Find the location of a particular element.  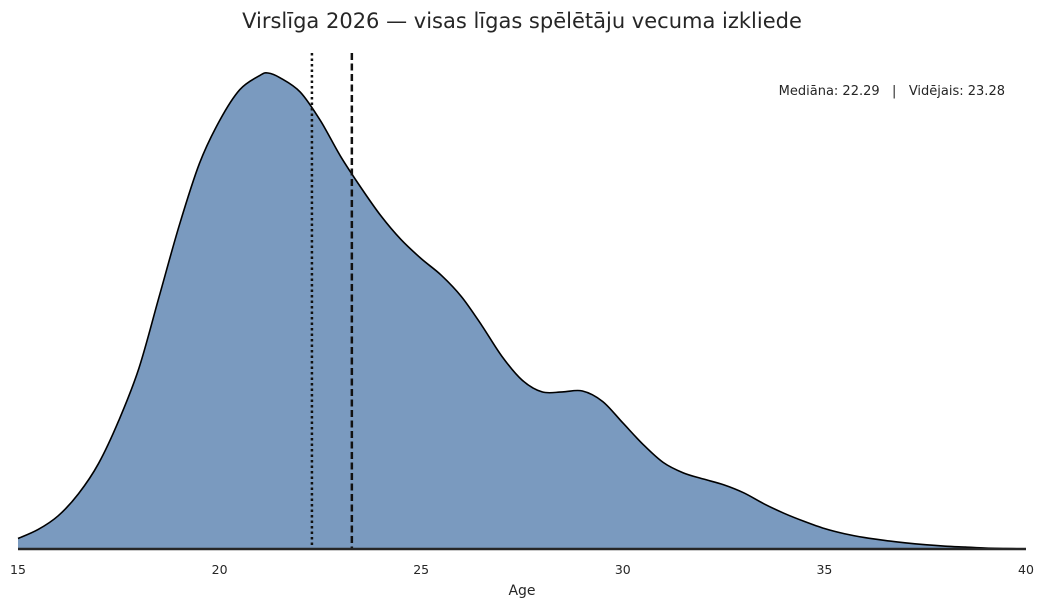

x-tick-label: 30 is located at coordinates (623, 569).